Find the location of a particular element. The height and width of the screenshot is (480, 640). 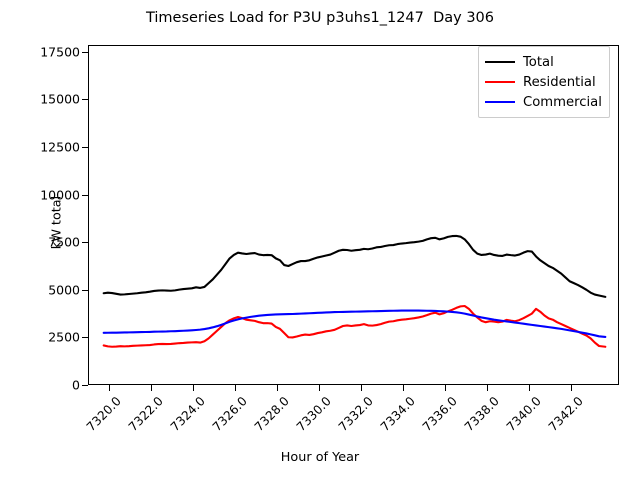

y-axis-tick-label: 7500 is located at coordinates (64, 242).